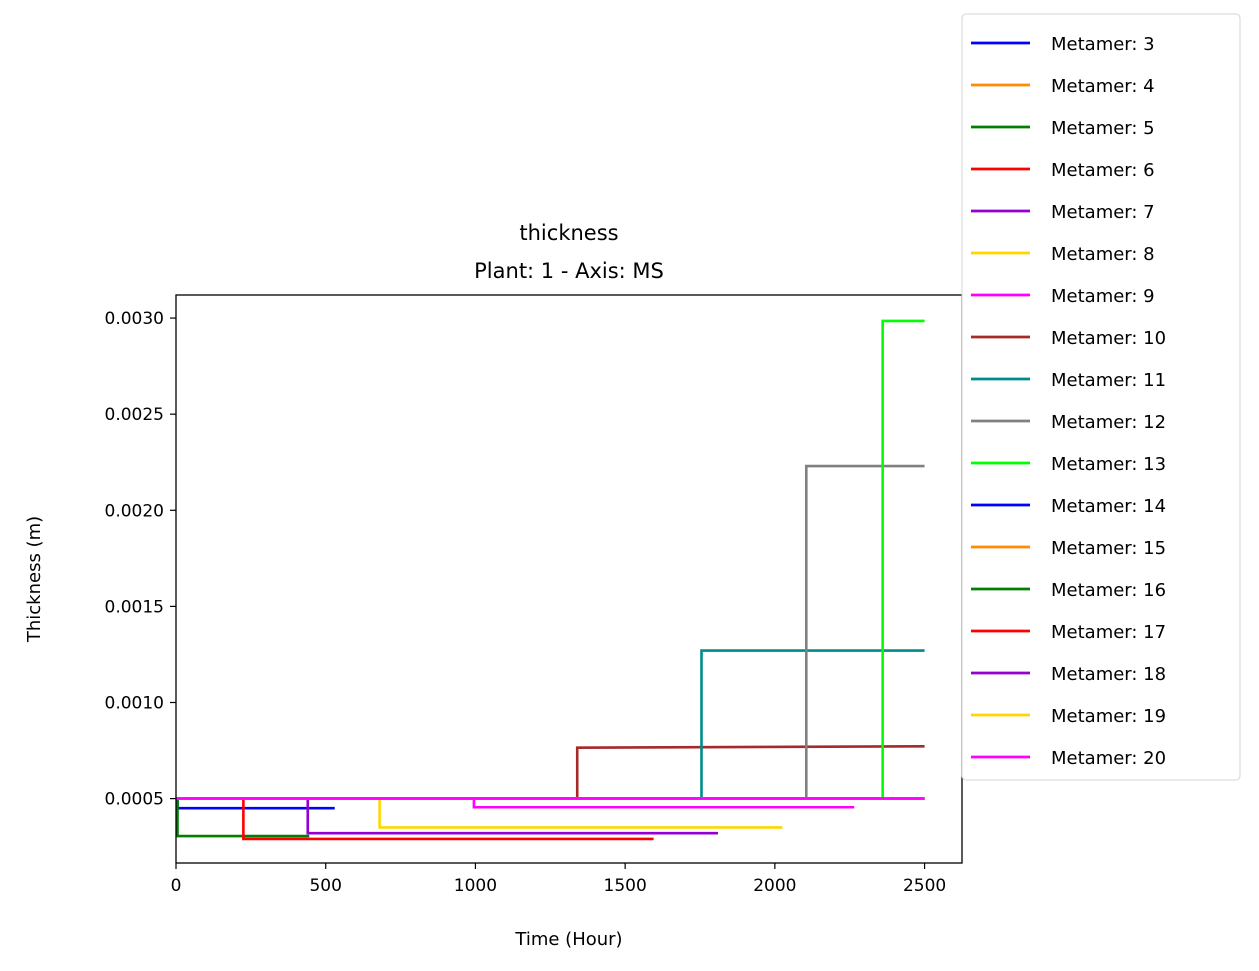 This screenshot has height=971, width=1259. What do you see at coordinates (1108, 422) in the screenshot?
I see `legend-label: Metamer: 12` at bounding box center [1108, 422].